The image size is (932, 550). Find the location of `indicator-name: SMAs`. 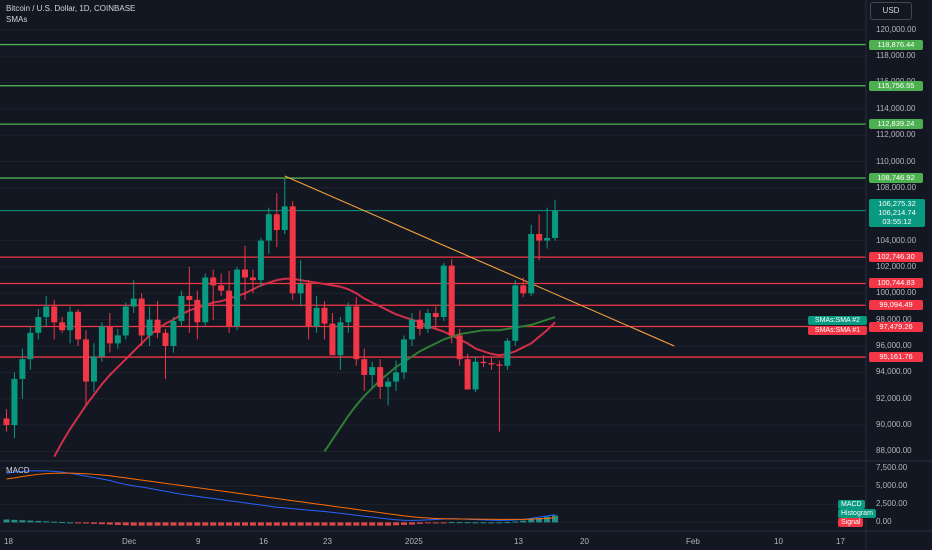

indicator-name: SMAs is located at coordinates (17, 19).